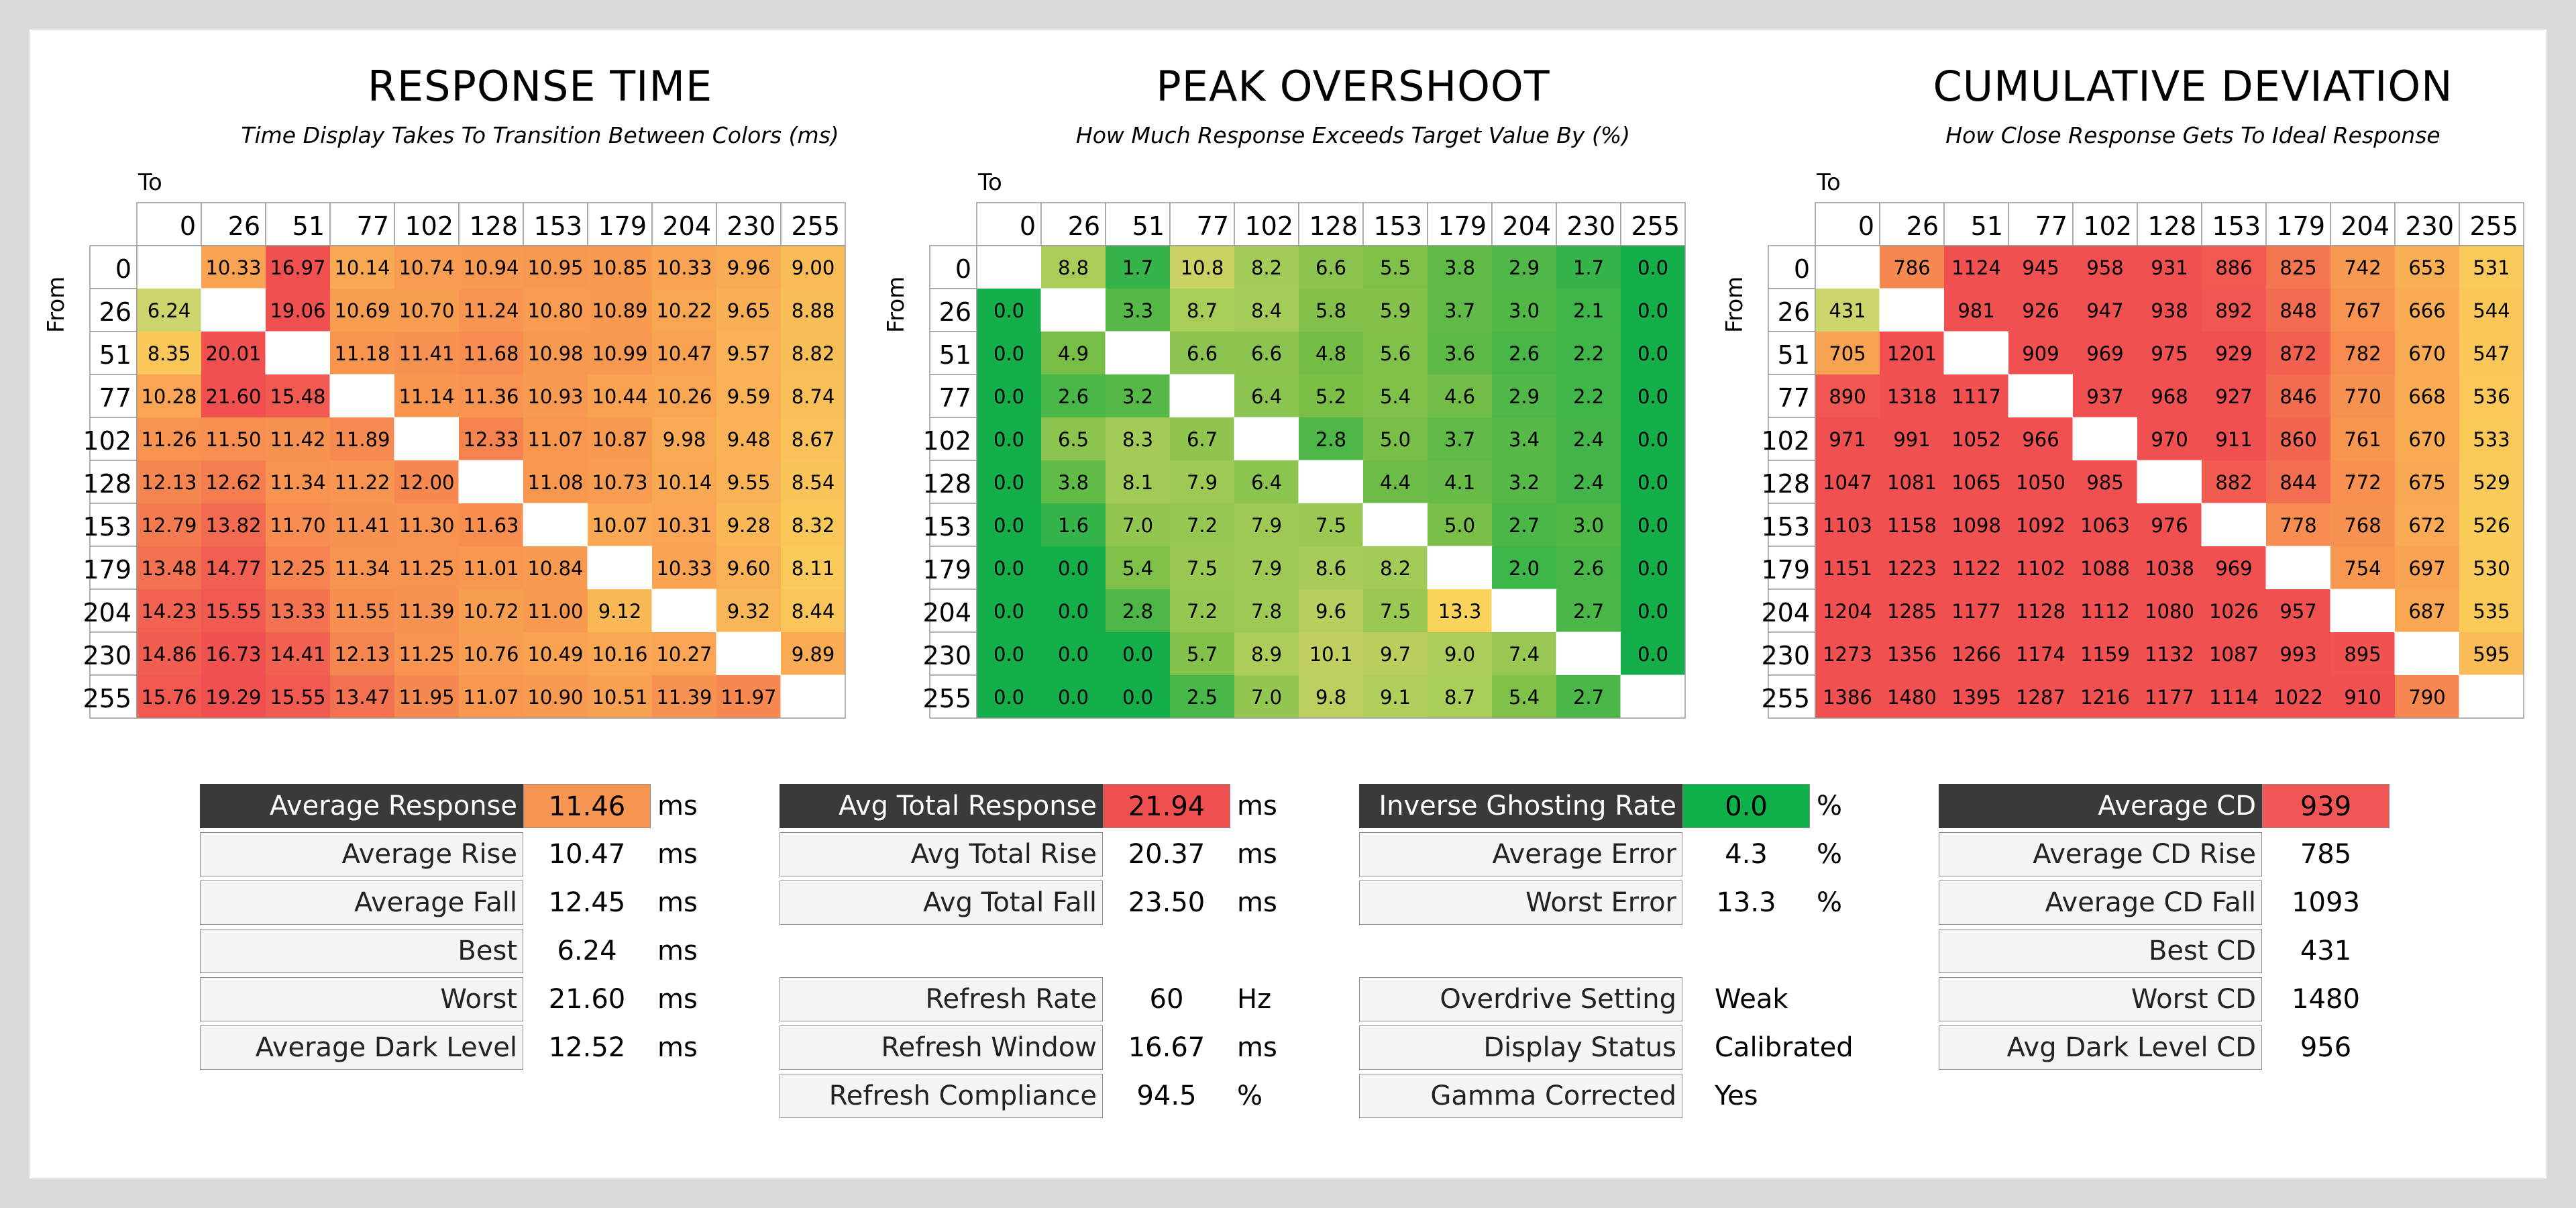 This screenshot has height=1208, width=2576. Describe the element at coordinates (1073, 439) in the screenshot. I see `heatmap-cell-label: 6.5` at that location.